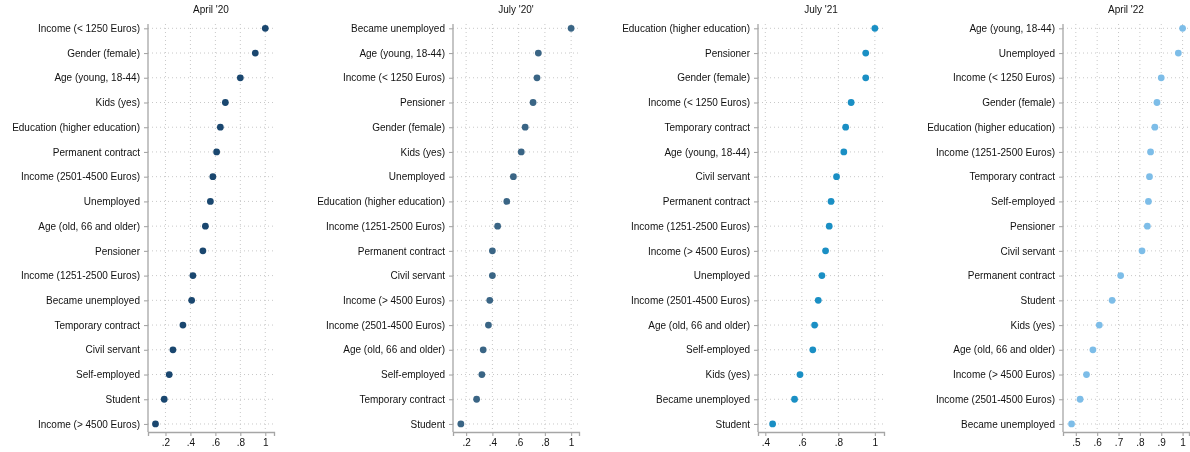 The height and width of the screenshot is (452, 1190). Describe the element at coordinates (821, 9) in the screenshot. I see `chart-title: July '21` at that location.